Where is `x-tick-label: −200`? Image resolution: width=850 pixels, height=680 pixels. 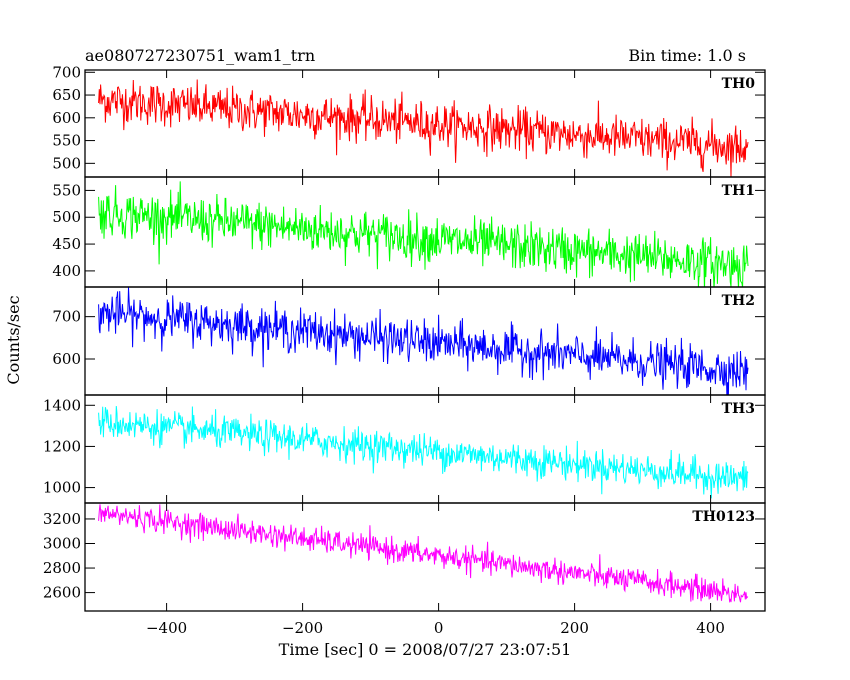
x-tick-label: −200 is located at coordinates (302, 628).